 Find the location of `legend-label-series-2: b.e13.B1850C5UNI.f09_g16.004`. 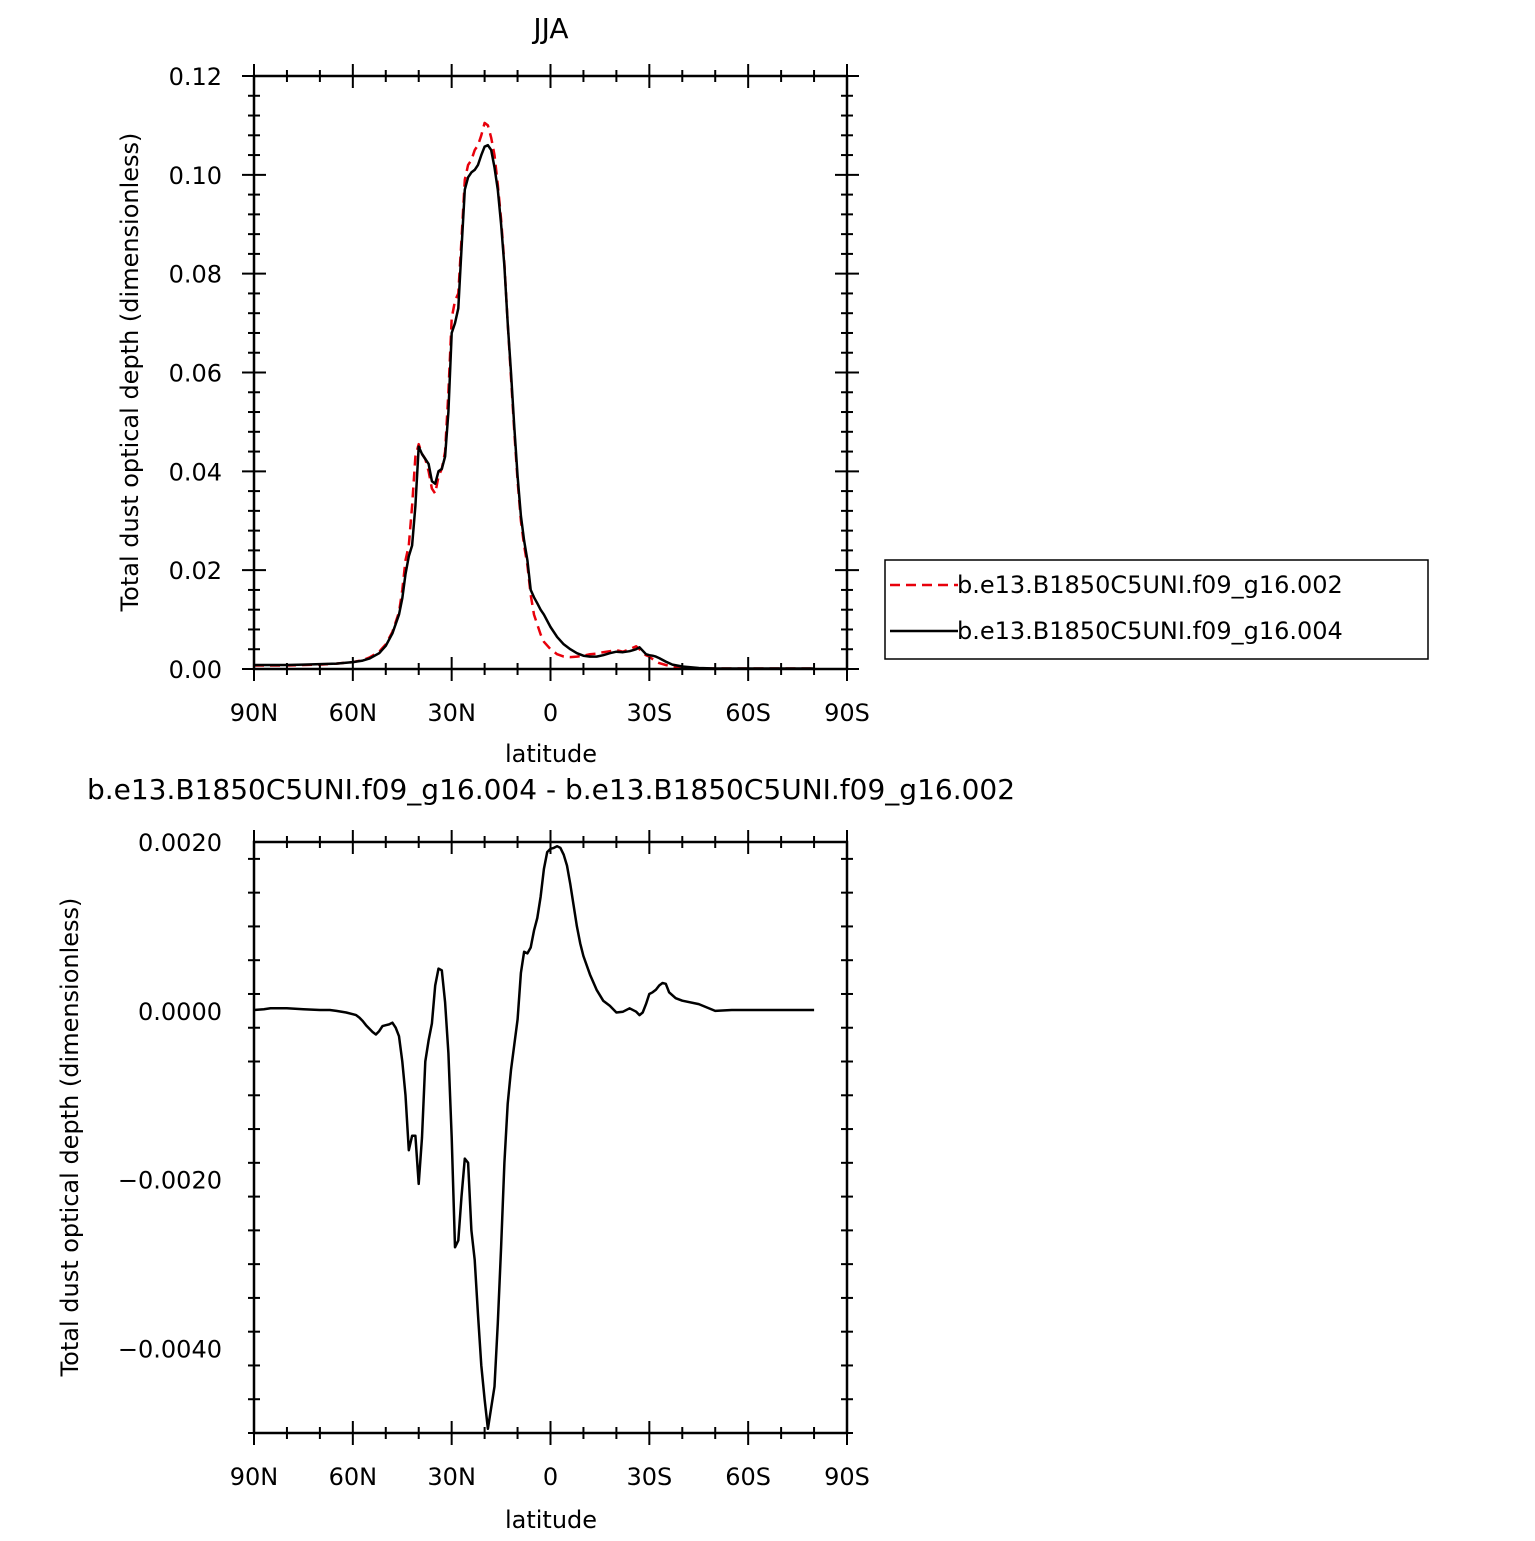

legend-label-series-2: b.e13.B1850C5UNI.f09_g16.004 is located at coordinates (1150, 631).